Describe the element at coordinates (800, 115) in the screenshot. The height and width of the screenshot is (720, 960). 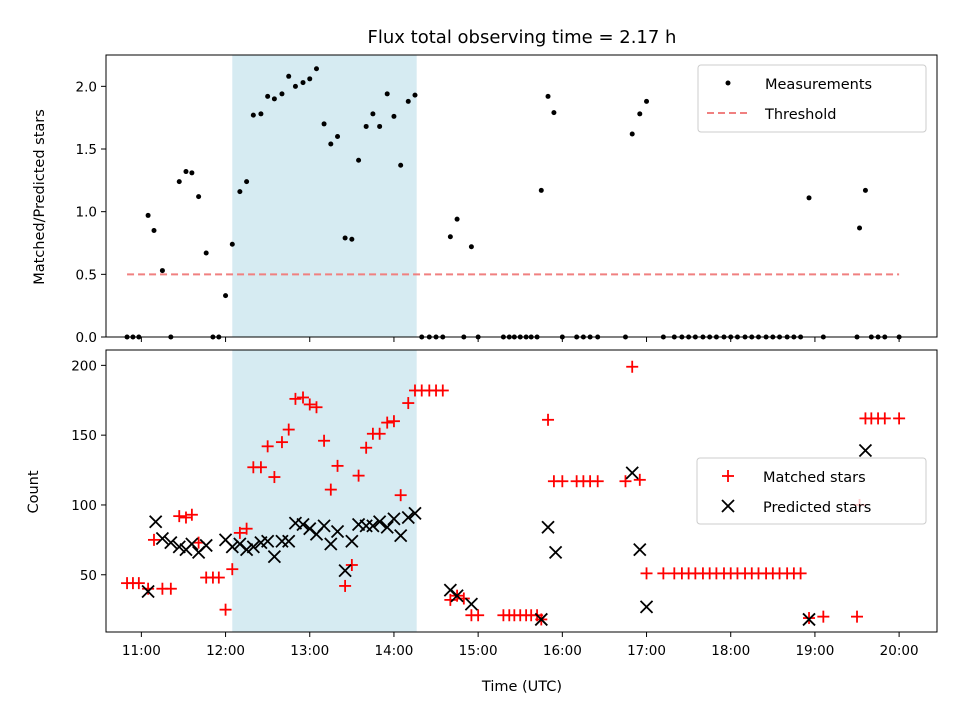
I see `legend-threshold-label: Threshold` at that location.